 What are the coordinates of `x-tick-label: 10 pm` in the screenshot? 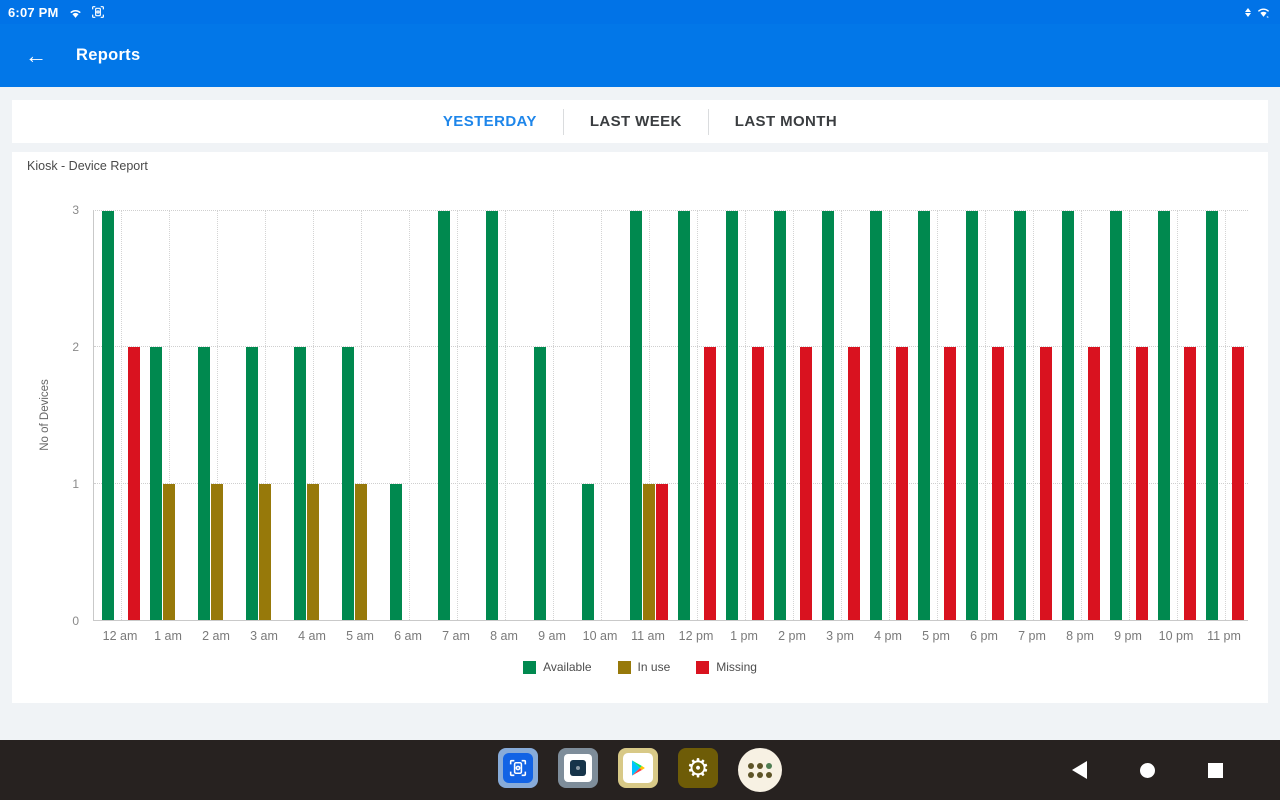 It's located at (1176, 636).